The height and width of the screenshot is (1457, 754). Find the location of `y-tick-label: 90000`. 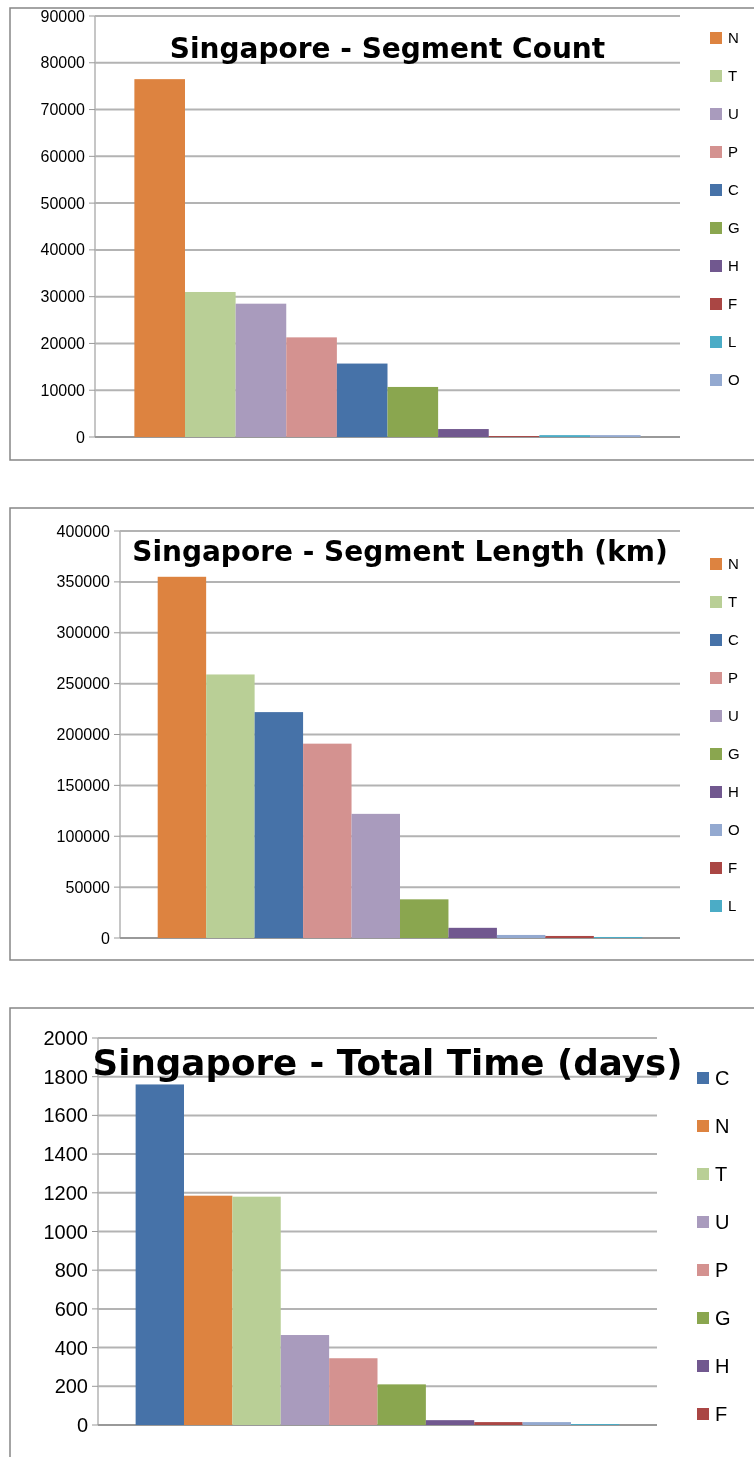

y-tick-label: 90000 is located at coordinates (63, 16).